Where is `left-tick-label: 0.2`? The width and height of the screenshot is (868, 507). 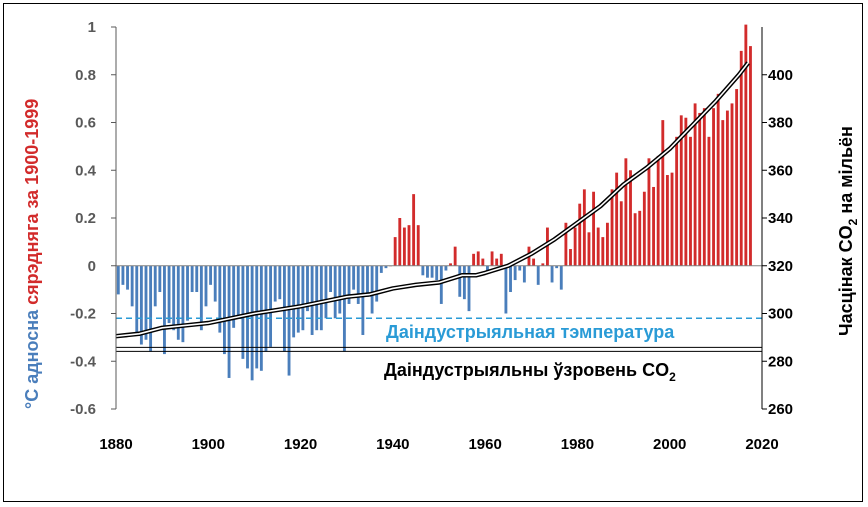 left-tick-label: 0.2 is located at coordinates (85, 218).